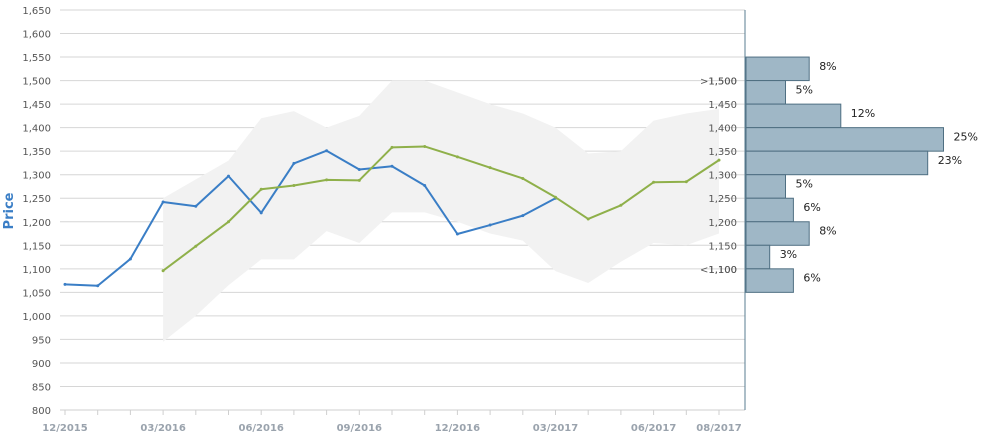 This screenshot has height=440, width=989. I want to click on x-tick-label: 08/2017, so click(718, 428).